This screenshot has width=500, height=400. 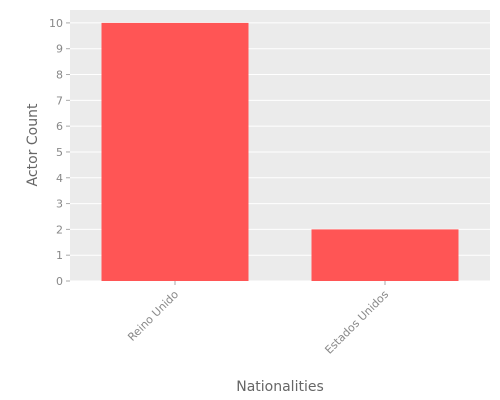 I want to click on x-axis: Reino Unido Estados Unidos, so click(x=258, y=319).